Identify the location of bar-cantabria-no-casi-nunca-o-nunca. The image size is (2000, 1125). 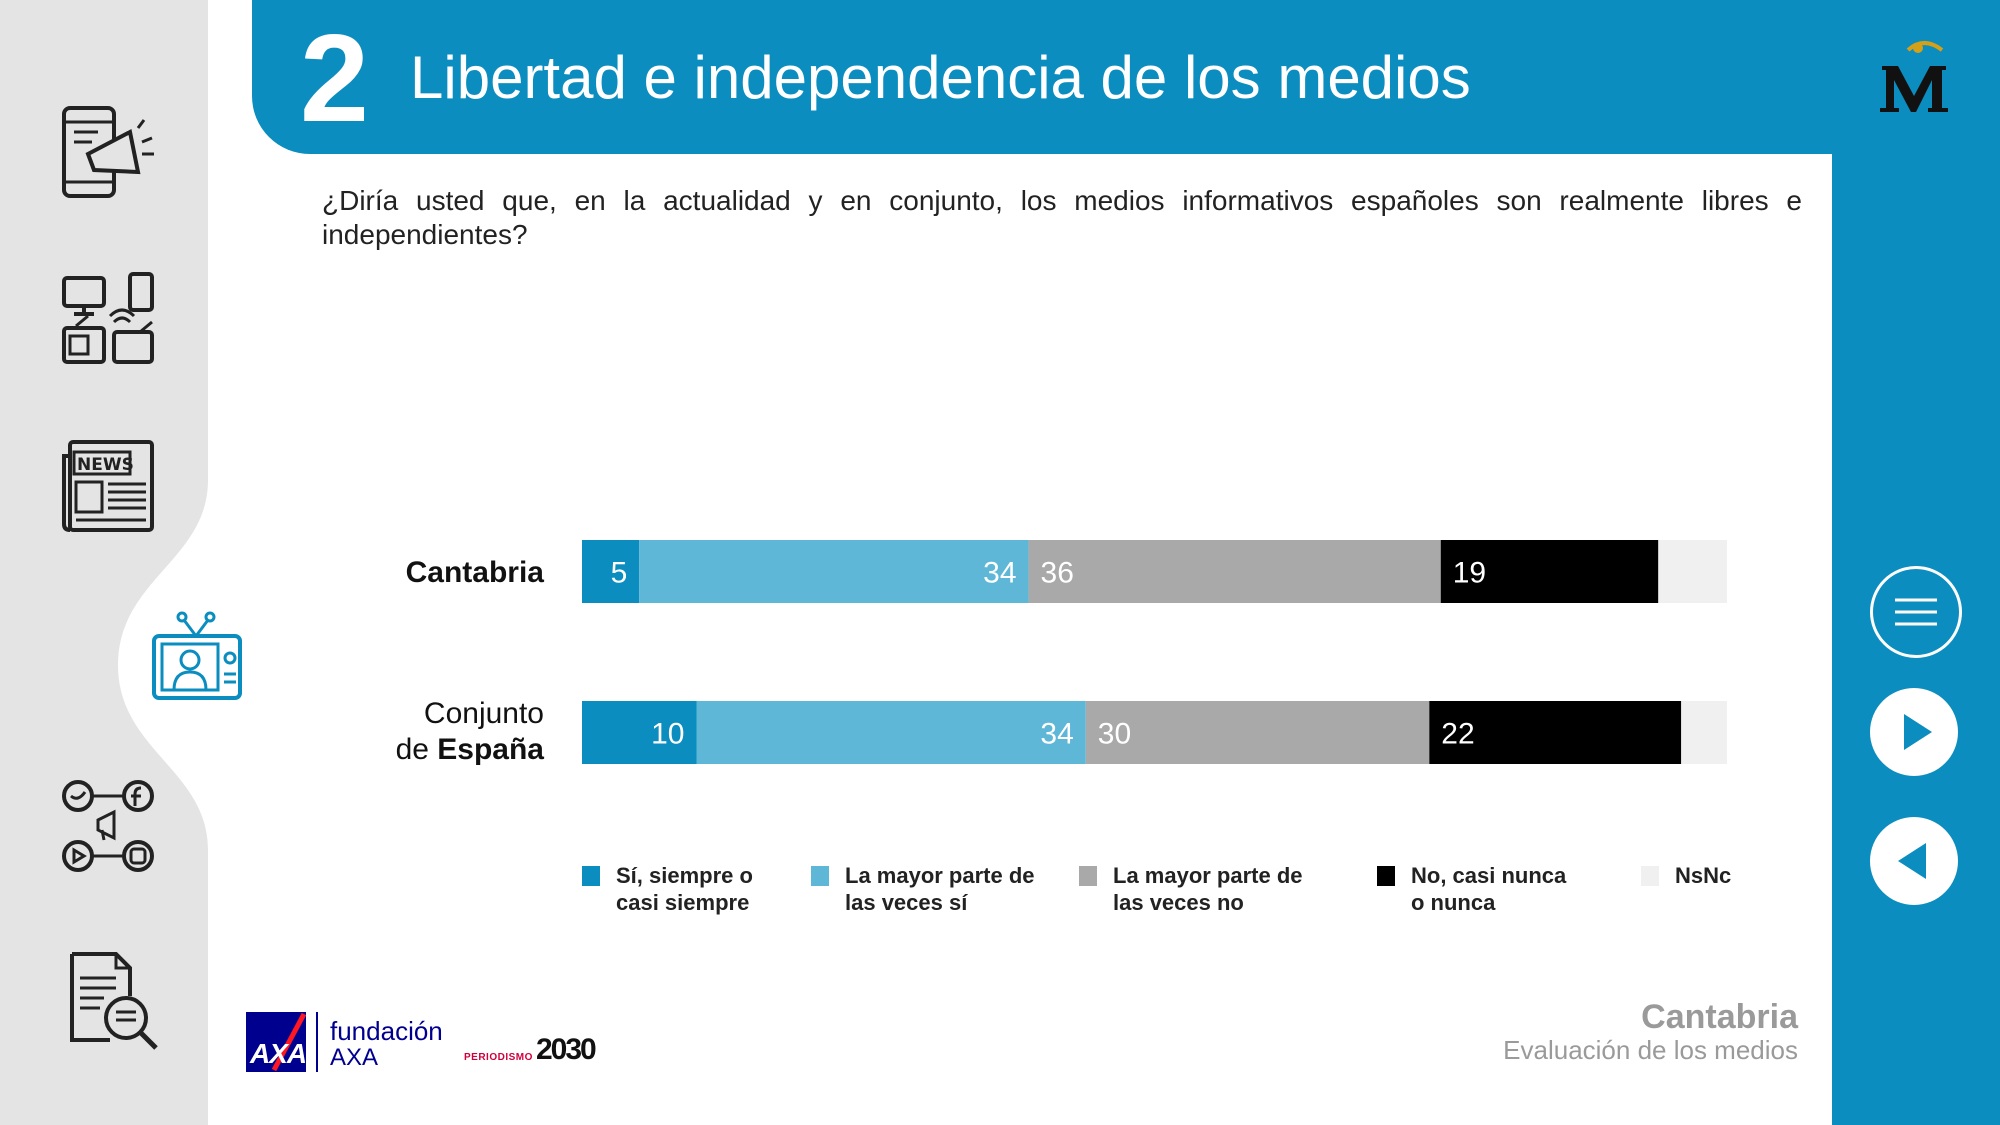
(1549, 571).